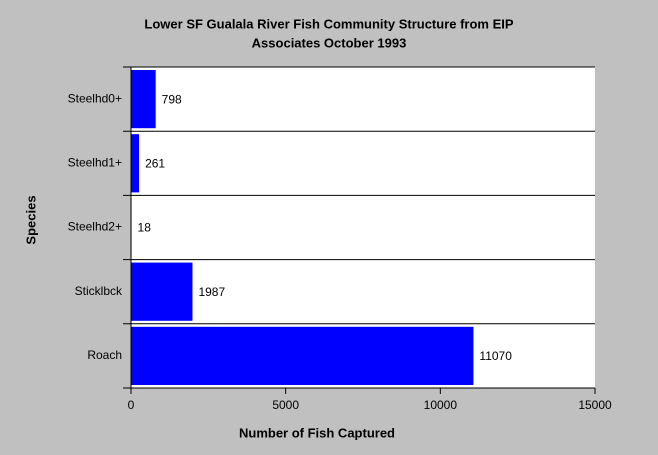 This screenshot has height=455, width=658. What do you see at coordinates (131, 405) in the screenshot?
I see `x-tick-label: 0` at bounding box center [131, 405].